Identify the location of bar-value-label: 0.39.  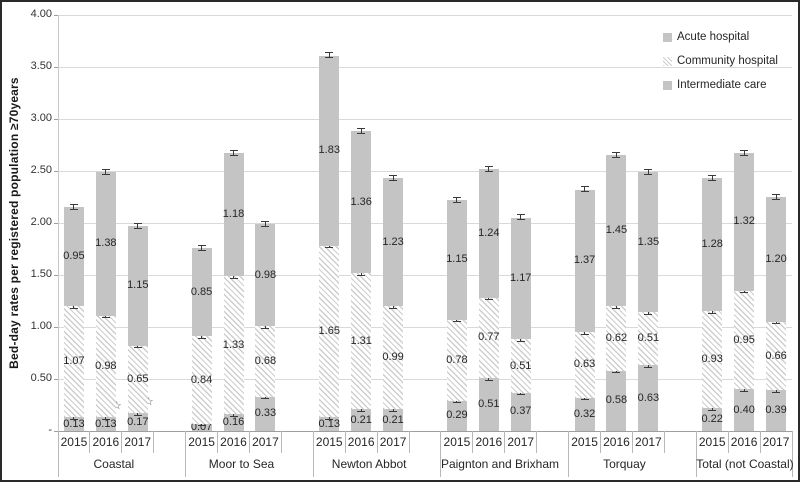
(776, 410).